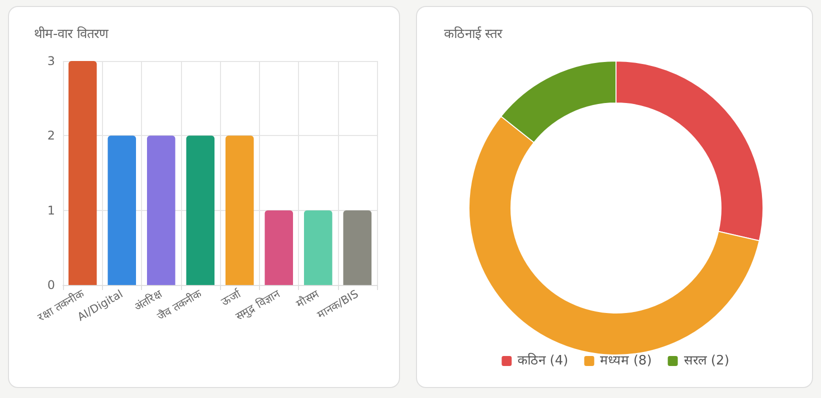 Image resolution: width=821 pixels, height=398 pixels. Describe the element at coordinates (308, 299) in the screenshot. I see `x-tick-label: मौसम` at that location.